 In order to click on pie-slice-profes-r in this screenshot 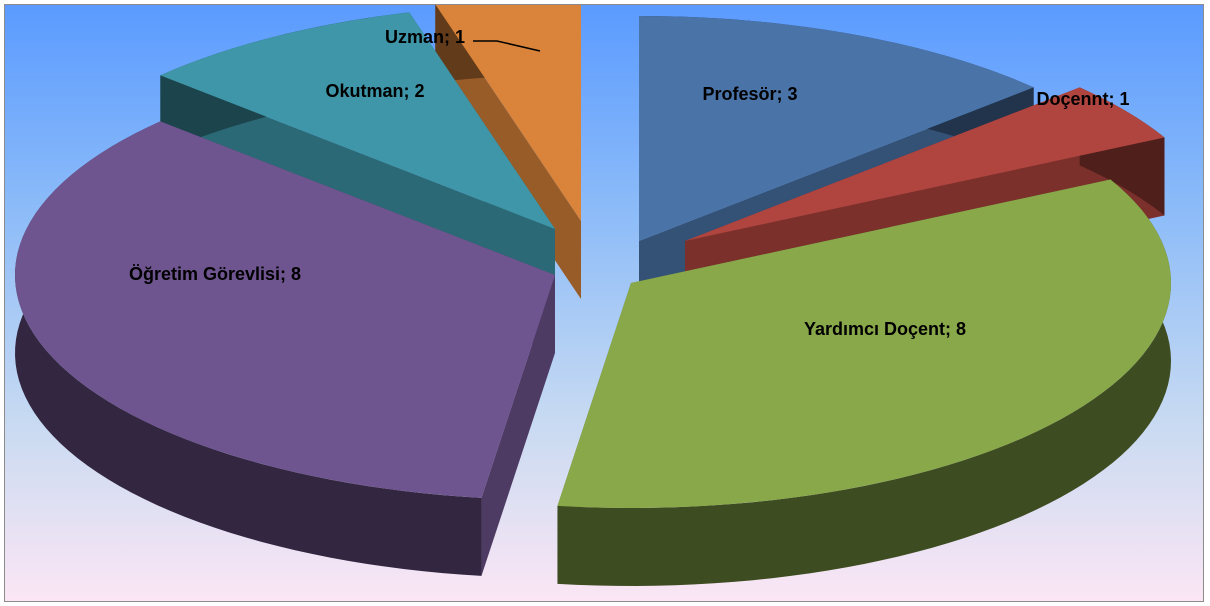, I will do `click(836, 128)`.